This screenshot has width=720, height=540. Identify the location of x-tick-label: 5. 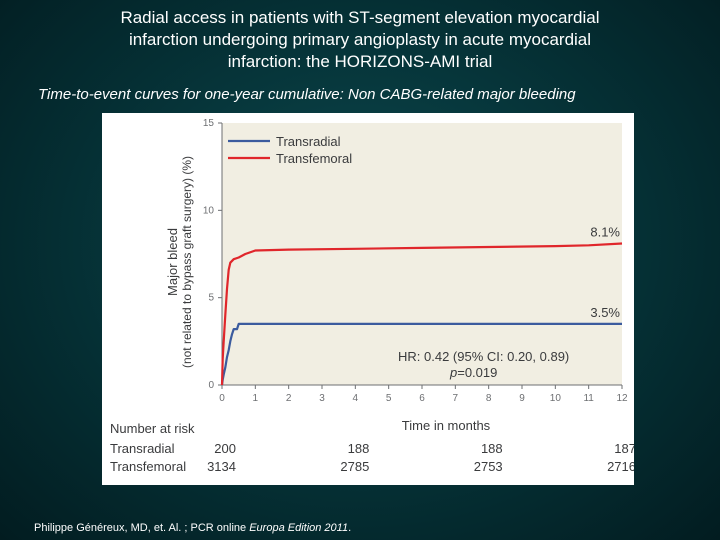
(389, 398).